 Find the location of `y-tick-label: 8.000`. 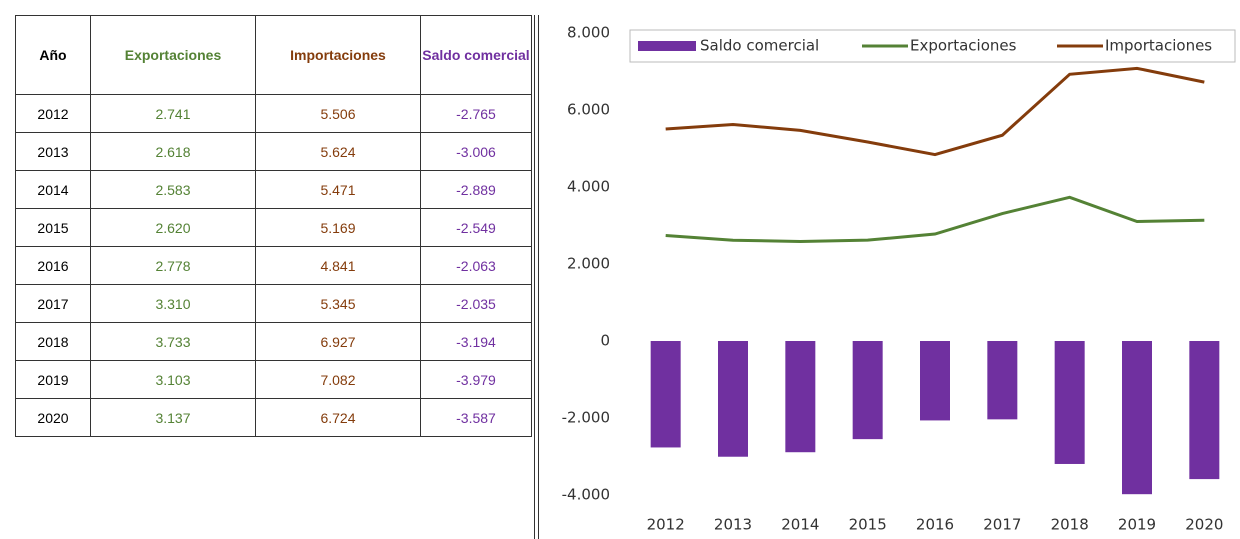

y-tick-label: 8.000 is located at coordinates (588, 33).